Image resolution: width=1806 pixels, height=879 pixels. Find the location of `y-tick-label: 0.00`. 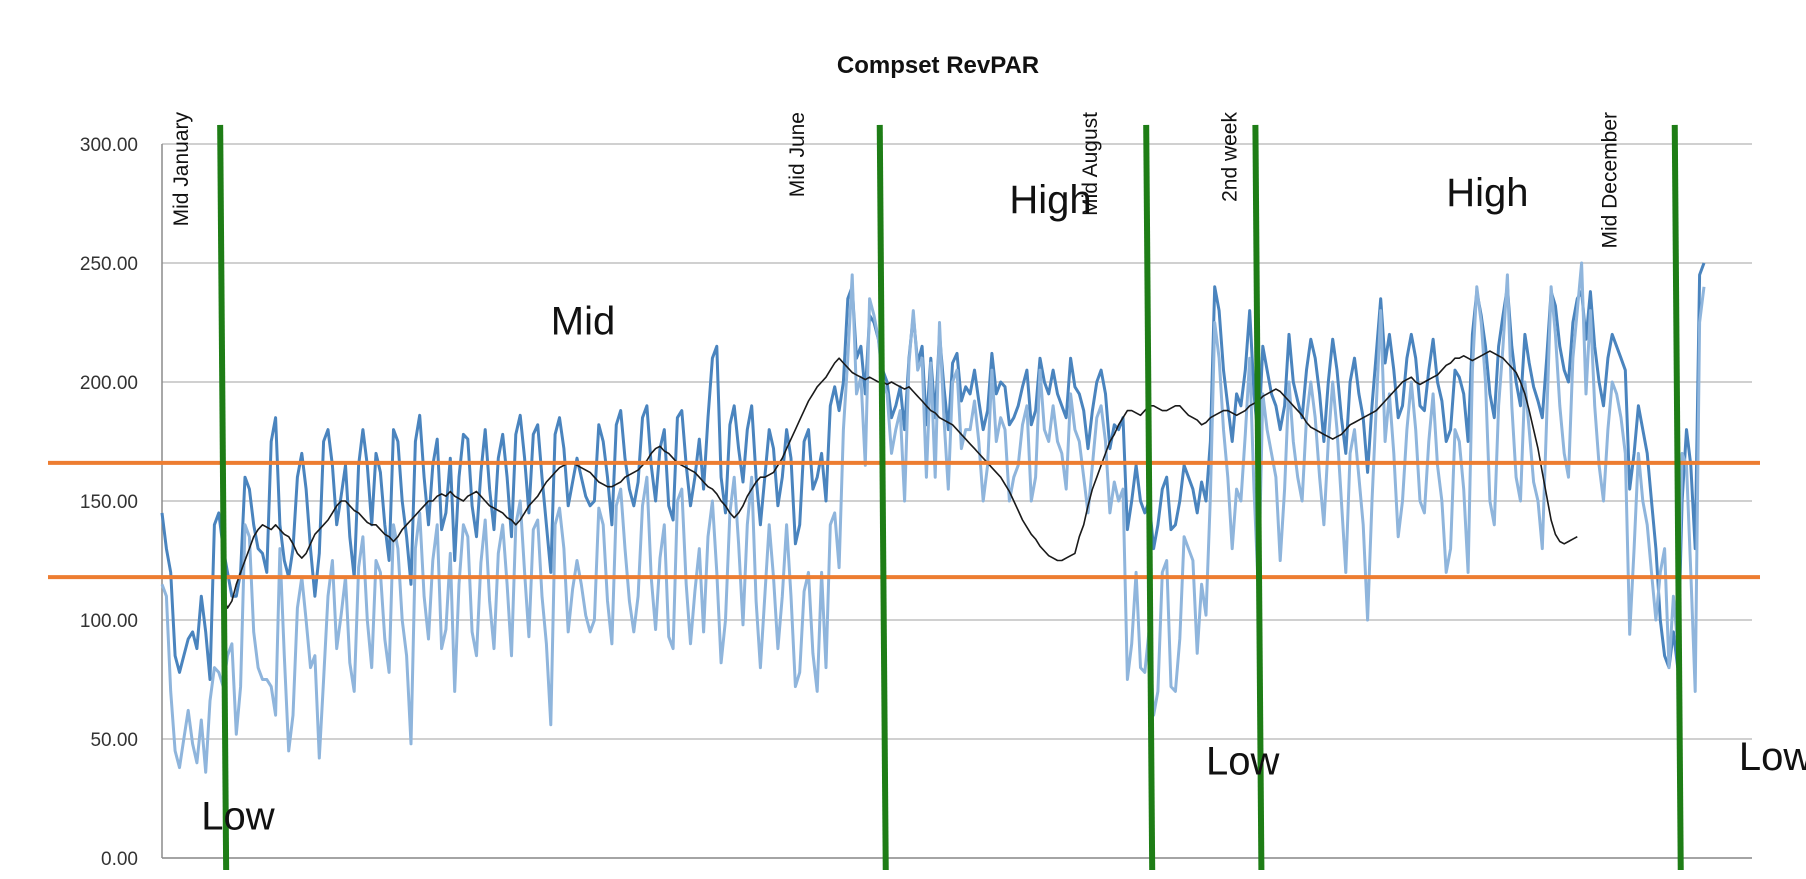

y-tick-label: 0.00 is located at coordinates (119, 859).